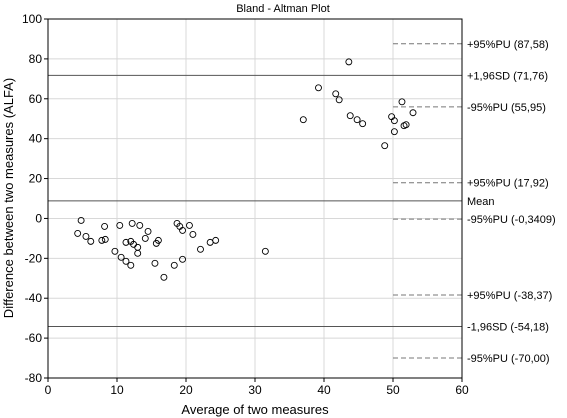 This screenshot has height=418, width=567. What do you see at coordinates (283, 9) in the screenshot?
I see `chart-title: Bland - Altman Plot` at bounding box center [283, 9].